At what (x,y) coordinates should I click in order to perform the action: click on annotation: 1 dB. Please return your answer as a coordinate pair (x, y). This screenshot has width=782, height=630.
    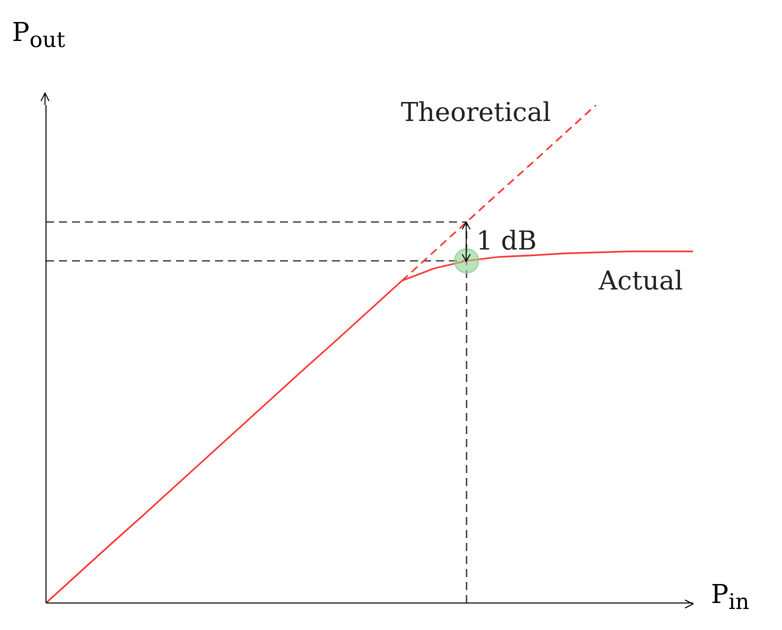
    Looking at the image, I should click on (506, 241).